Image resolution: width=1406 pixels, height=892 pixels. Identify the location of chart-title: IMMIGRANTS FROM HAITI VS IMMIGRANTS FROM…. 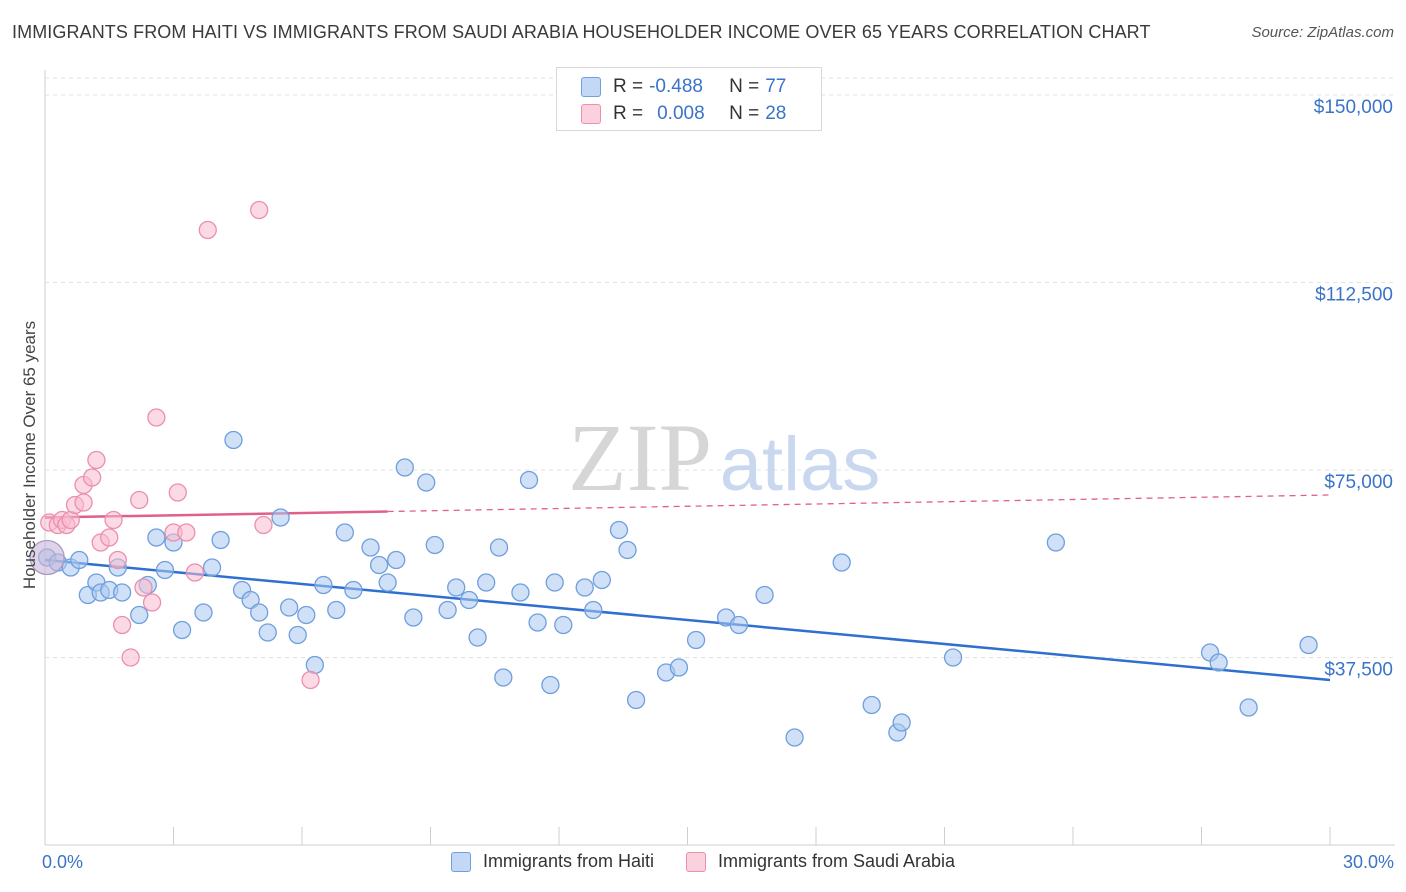
(581, 32).